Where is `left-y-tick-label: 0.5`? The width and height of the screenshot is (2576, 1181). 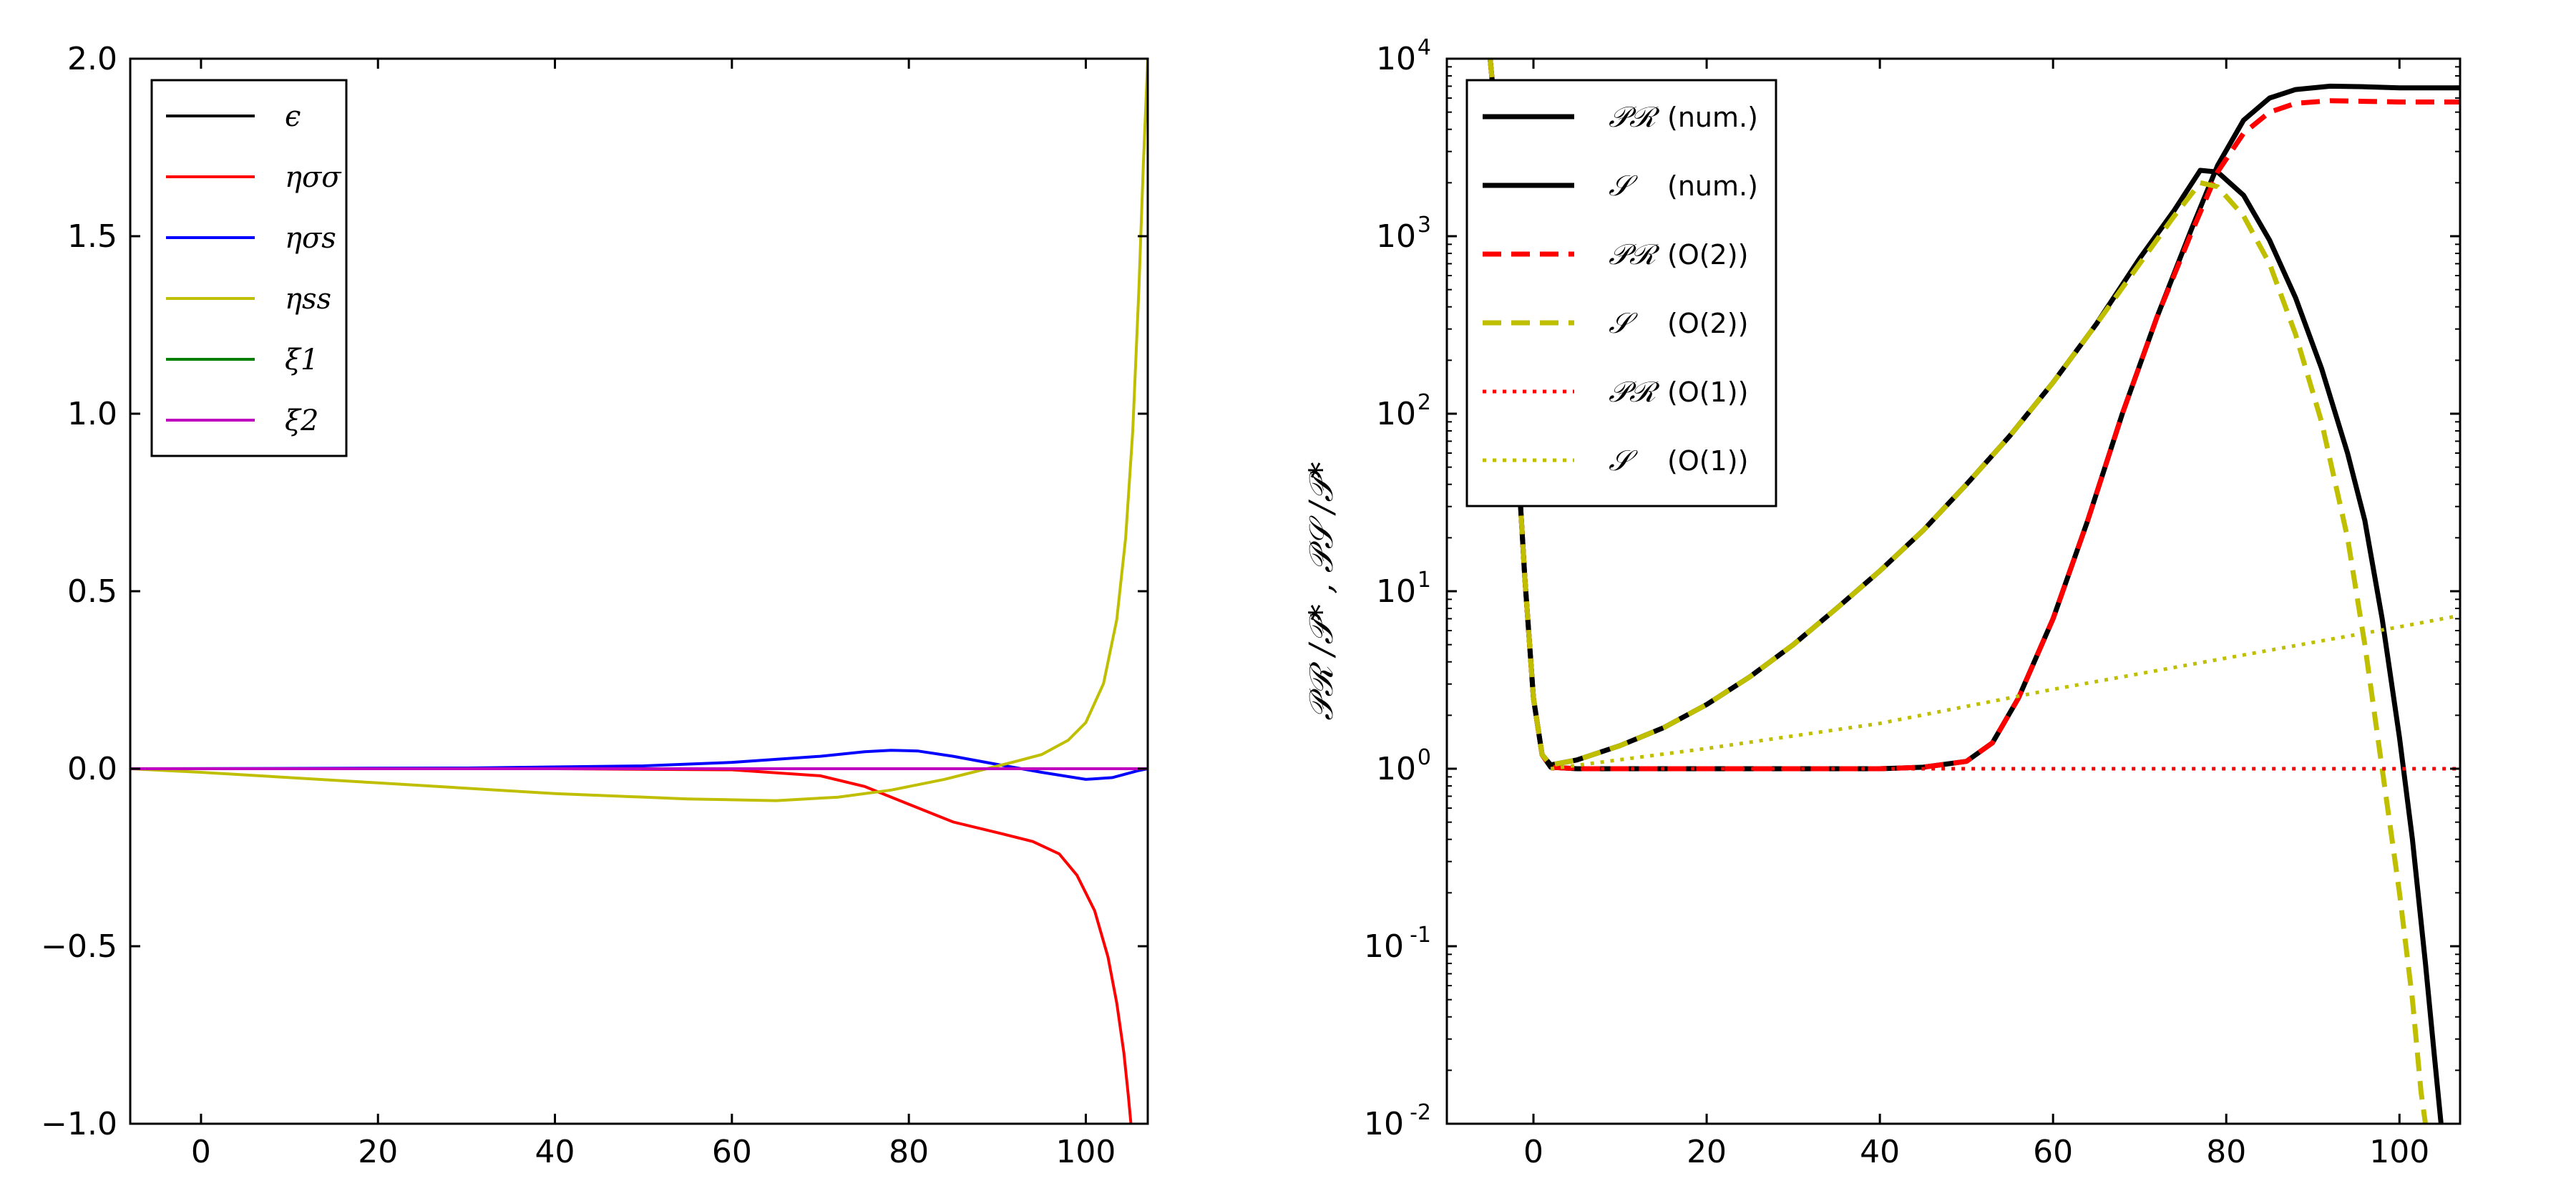 left-y-tick-label: 0.5 is located at coordinates (92, 591).